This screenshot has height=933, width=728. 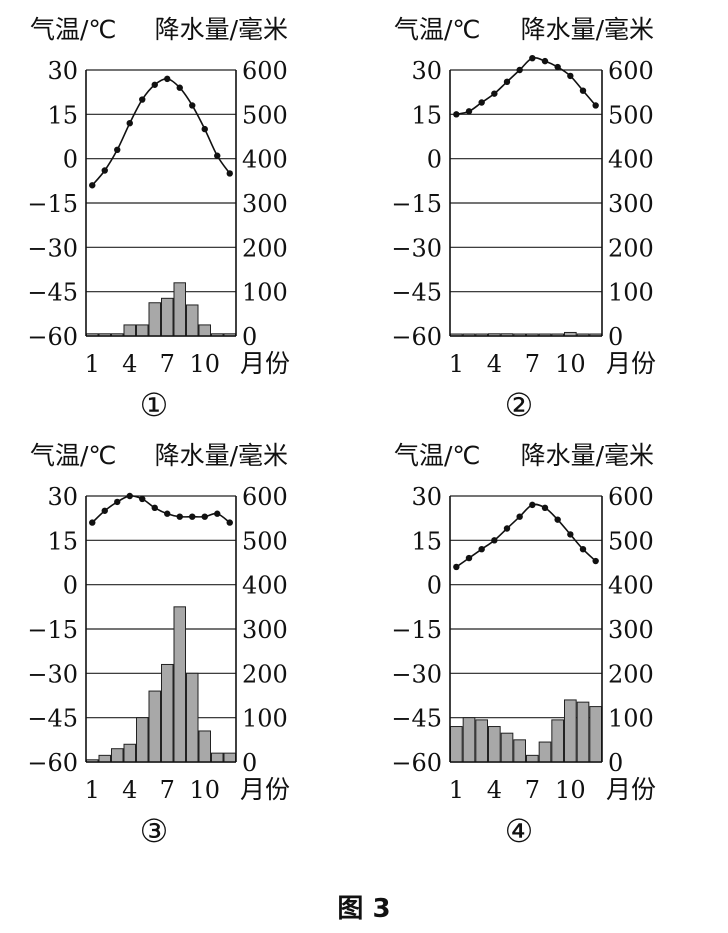 I want to click on temperature-tick-label: 15, so click(x=426, y=115).